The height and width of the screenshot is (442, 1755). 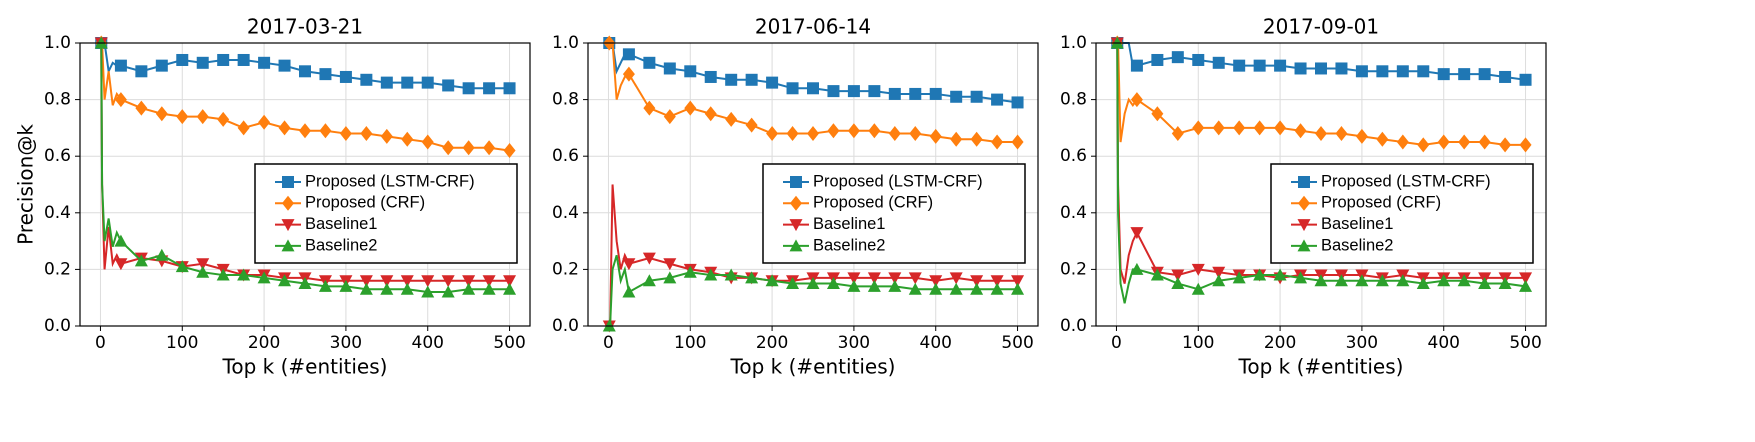 I want to click on legend-label: Proposed (CRF), so click(x=1381, y=203).